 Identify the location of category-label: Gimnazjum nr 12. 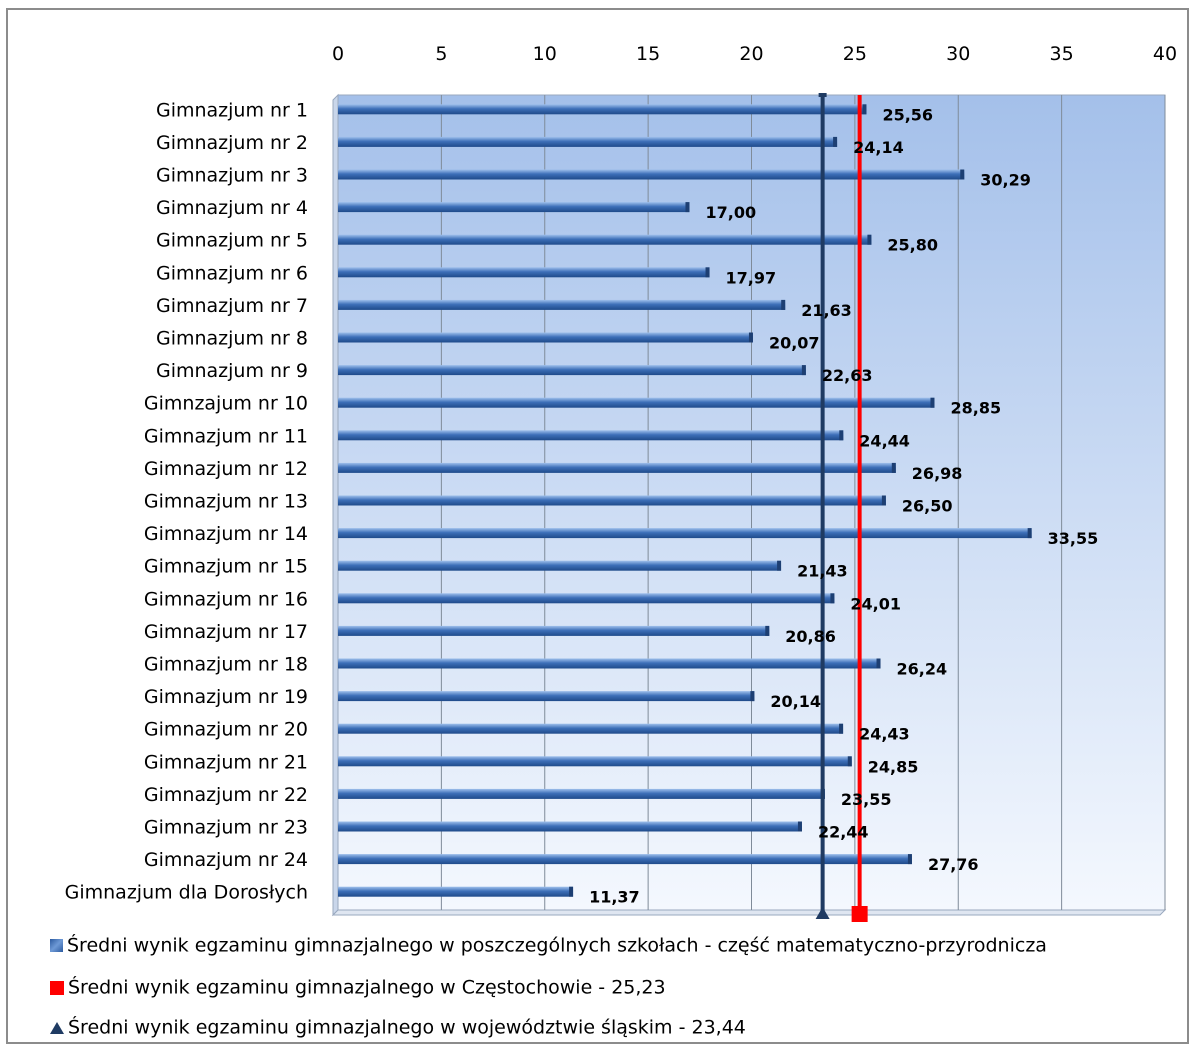
(226, 469).